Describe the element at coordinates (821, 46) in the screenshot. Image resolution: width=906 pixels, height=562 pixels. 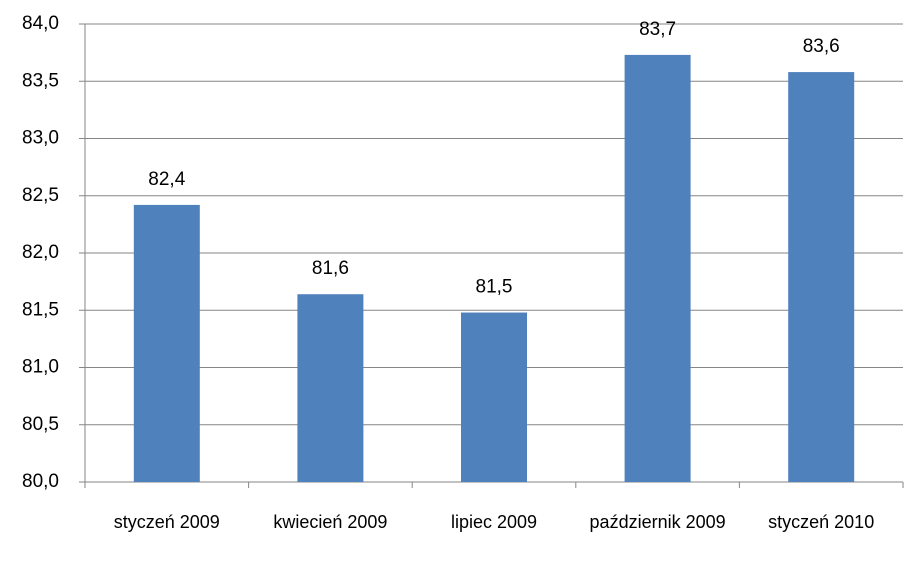
I see `data-label: 83,6` at that location.